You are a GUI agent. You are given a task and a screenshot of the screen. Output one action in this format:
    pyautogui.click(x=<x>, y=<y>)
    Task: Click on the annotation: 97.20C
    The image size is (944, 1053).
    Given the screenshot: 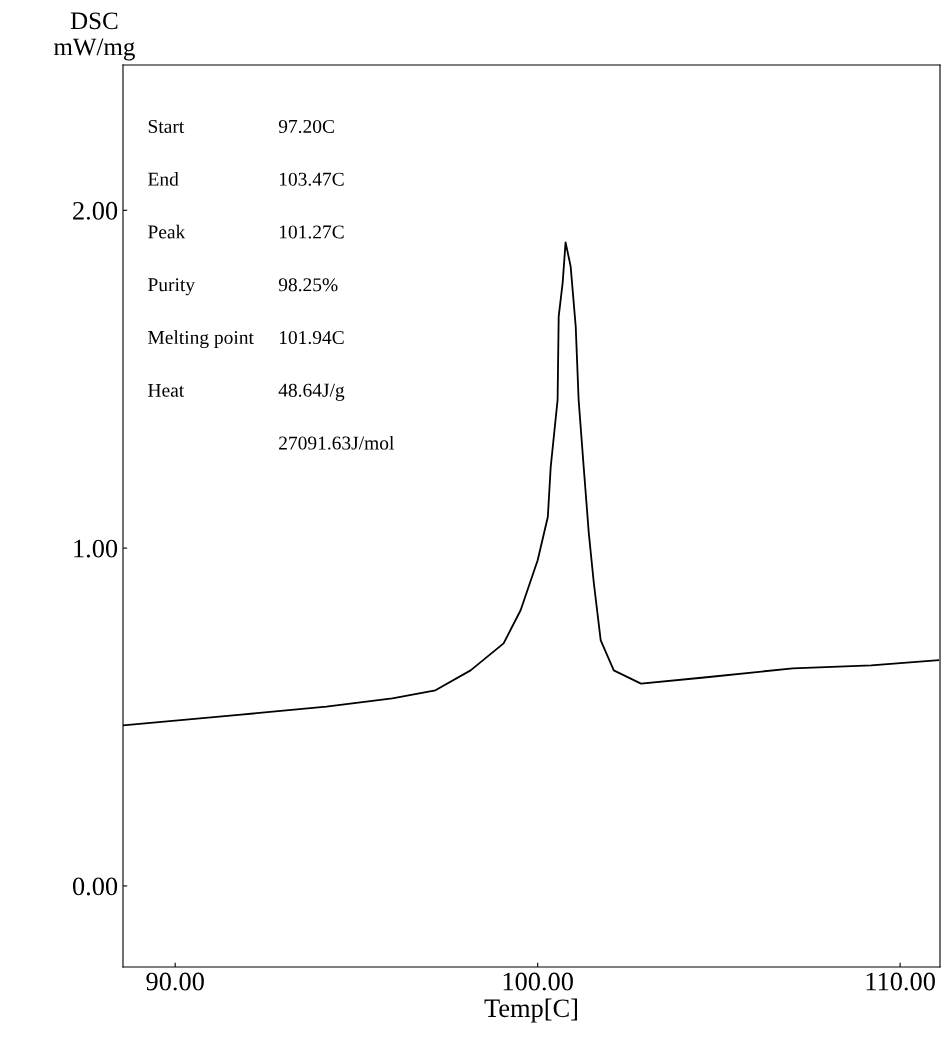 What is the action you would take?
    pyautogui.click(x=306, y=126)
    